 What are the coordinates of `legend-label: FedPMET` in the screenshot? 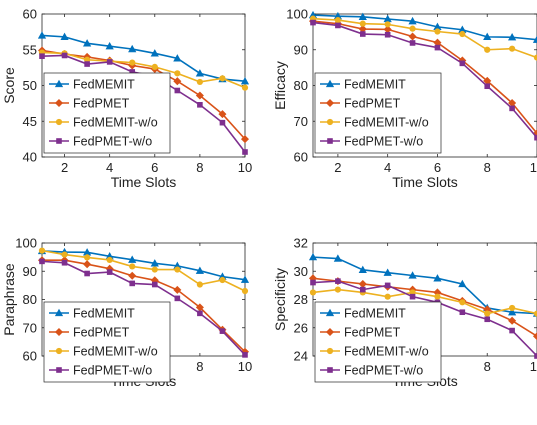 It's located at (101, 333).